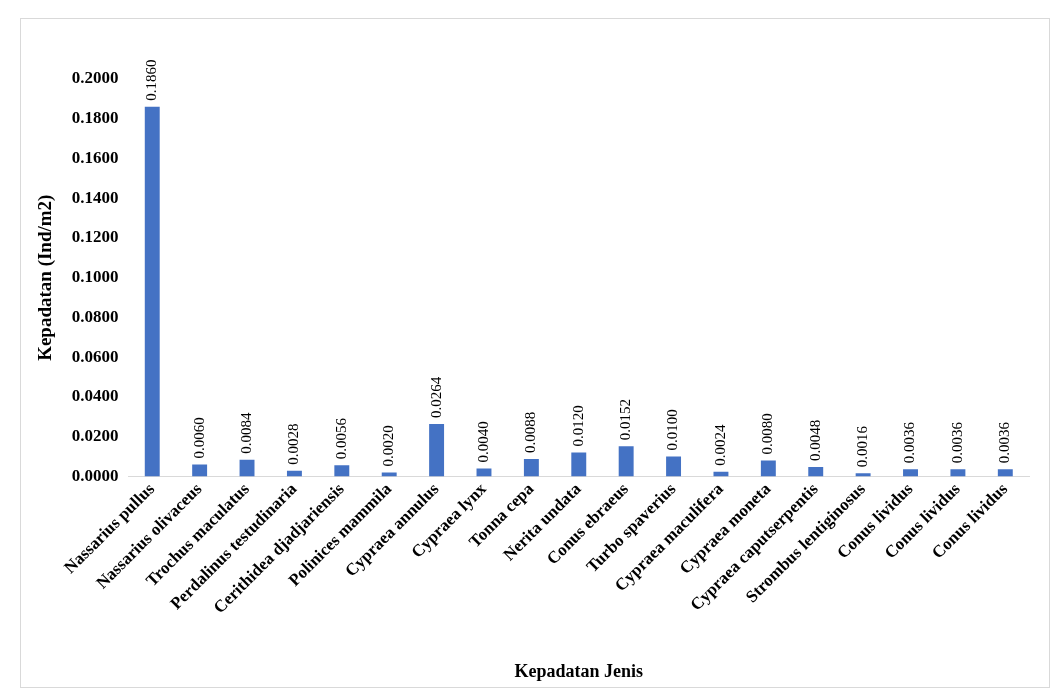 Image resolution: width=1056 pixels, height=690 pixels. I want to click on y-tick-label: 0.2000, so click(95, 78).